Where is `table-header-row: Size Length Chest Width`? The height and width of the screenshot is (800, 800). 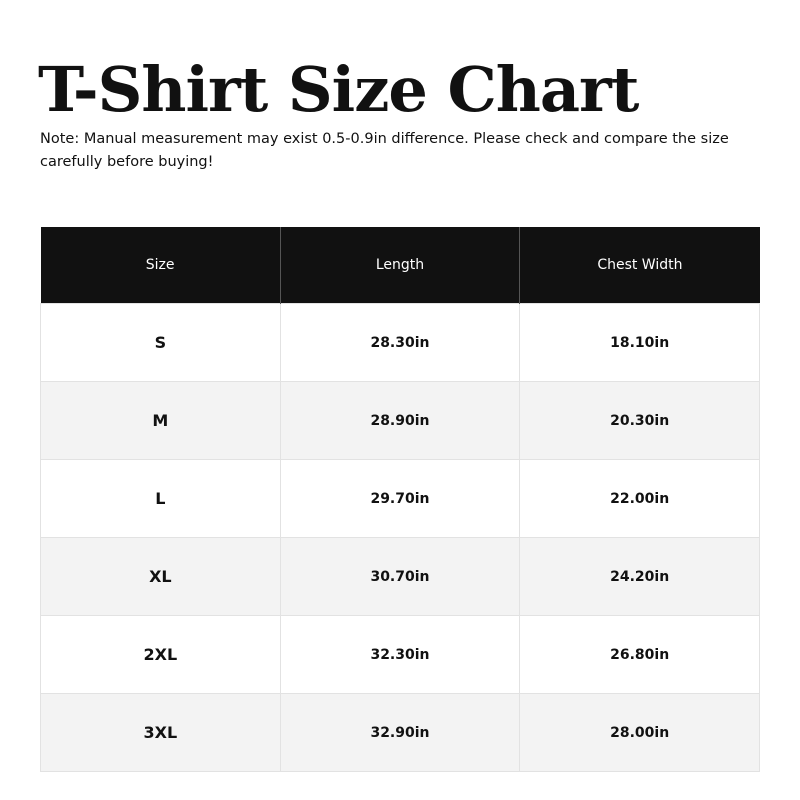
table-header-row: Size Length Chest Width is located at coordinates (400, 265).